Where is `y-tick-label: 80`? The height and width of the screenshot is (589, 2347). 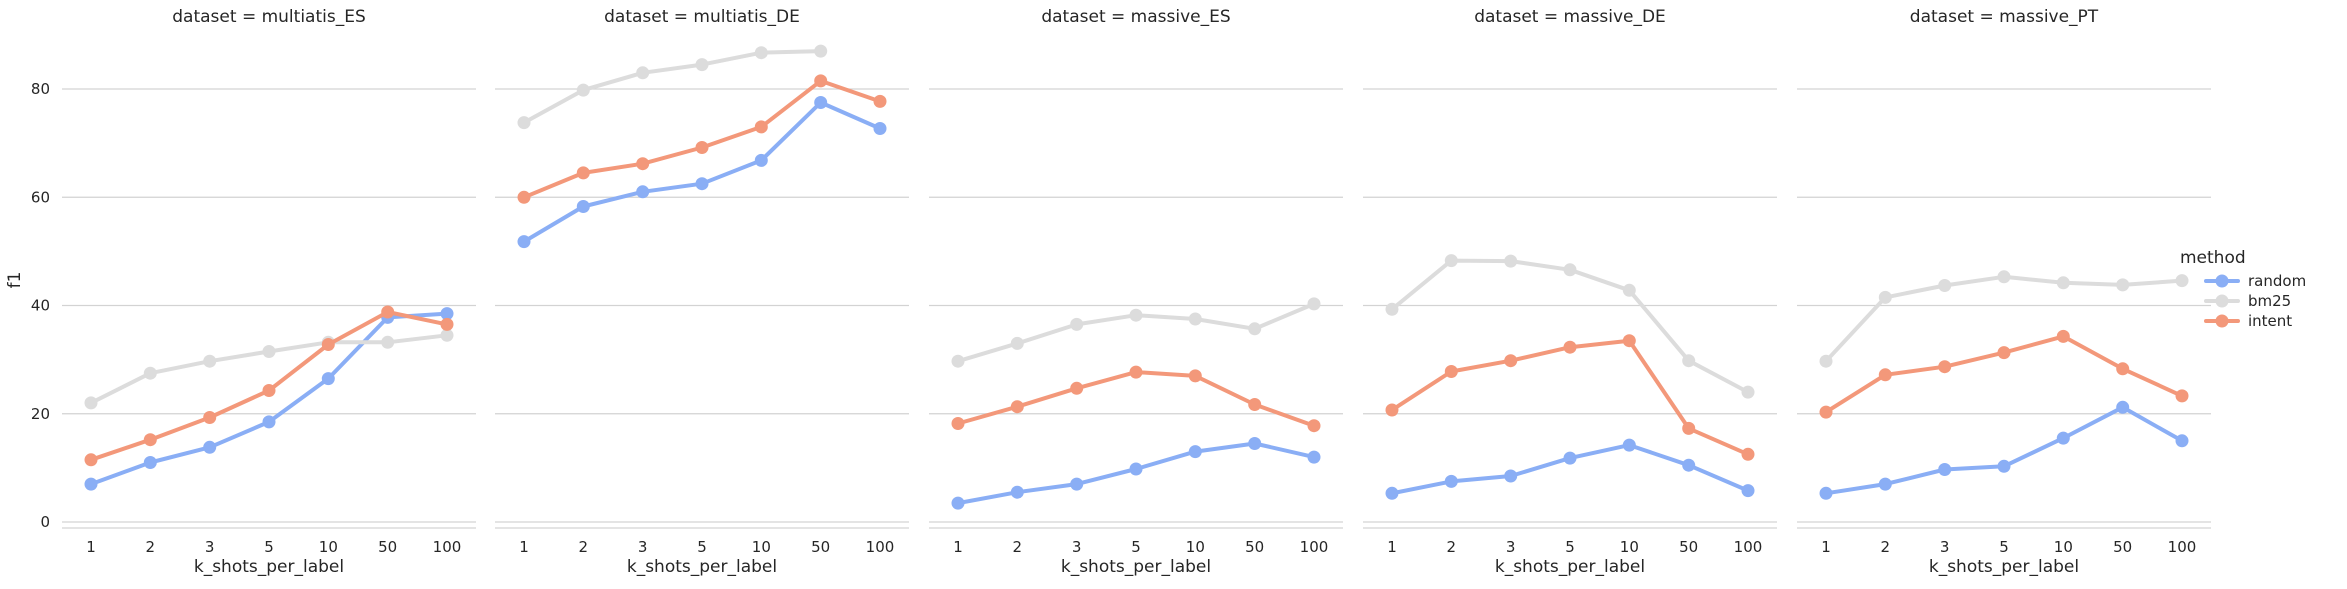 y-tick-label: 80 is located at coordinates (40, 89).